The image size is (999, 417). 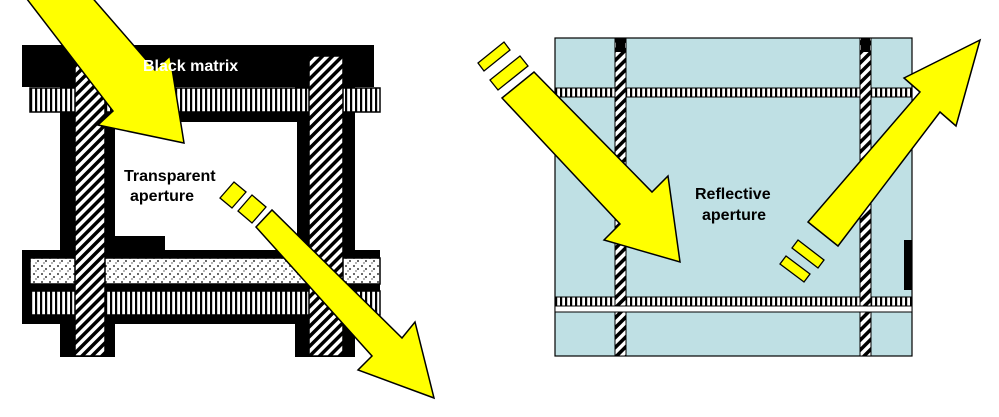 What do you see at coordinates (734, 215) in the screenshot?
I see `reflective-aperture-label-line2: aperture` at bounding box center [734, 215].